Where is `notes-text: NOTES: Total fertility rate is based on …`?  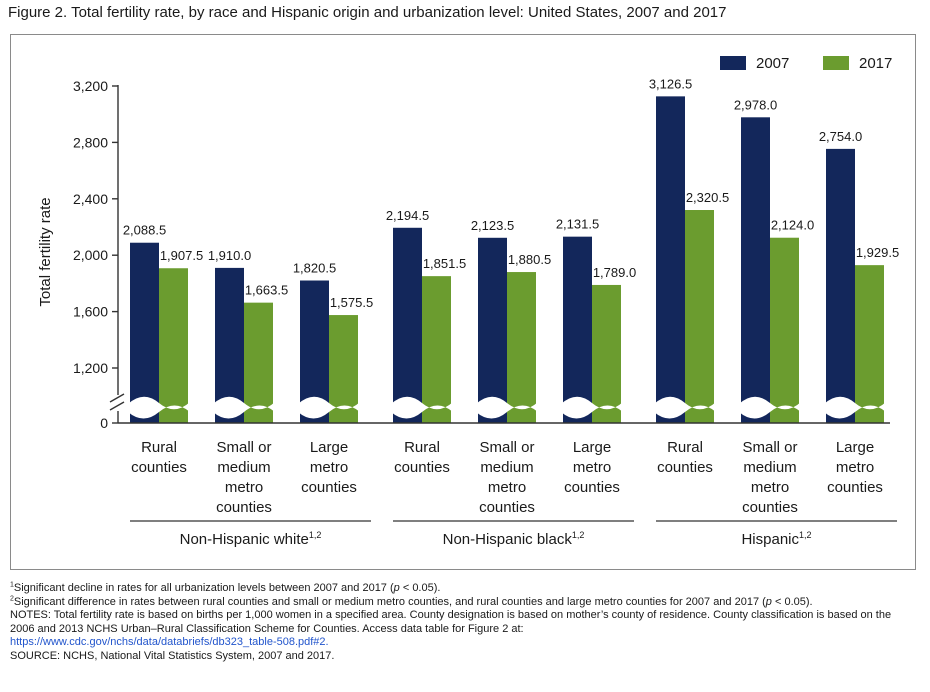 notes-text: NOTES: Total fertility rate is based on … is located at coordinates (451, 628).